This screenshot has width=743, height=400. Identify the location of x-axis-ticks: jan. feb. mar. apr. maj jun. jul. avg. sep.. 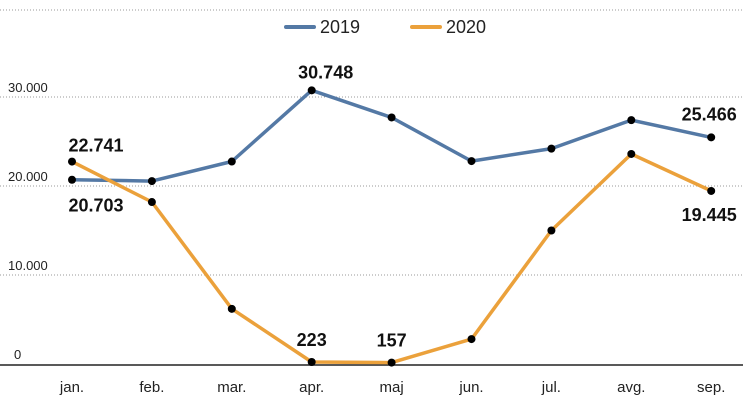
(392, 387).